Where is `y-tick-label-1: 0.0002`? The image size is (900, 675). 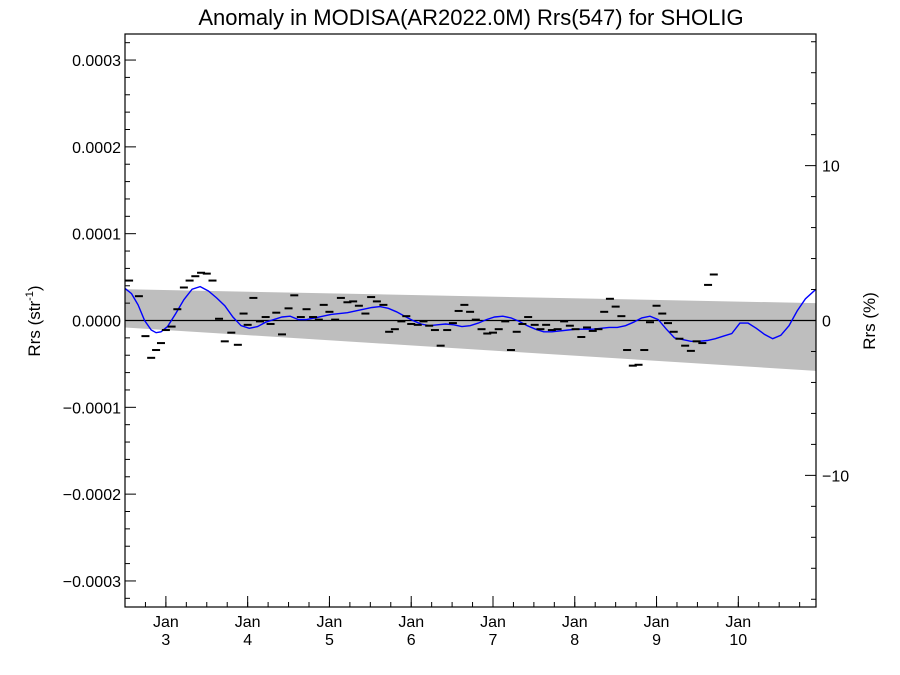
y-tick-label-1: 0.0002 is located at coordinates (96, 148).